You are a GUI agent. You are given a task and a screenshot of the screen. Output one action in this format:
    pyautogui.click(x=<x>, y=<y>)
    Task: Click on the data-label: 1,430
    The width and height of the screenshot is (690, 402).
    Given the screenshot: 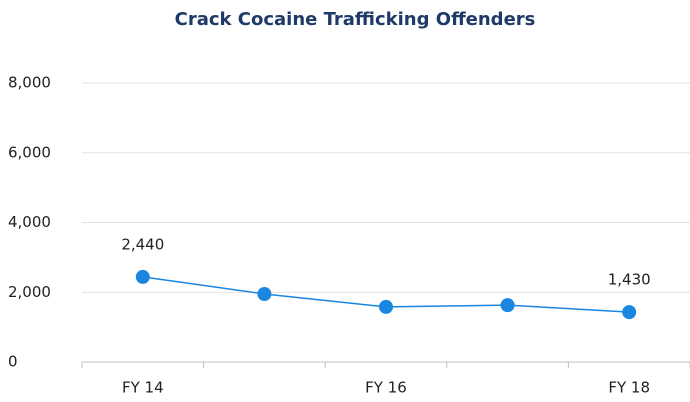 What is the action you would take?
    pyautogui.click(x=629, y=280)
    